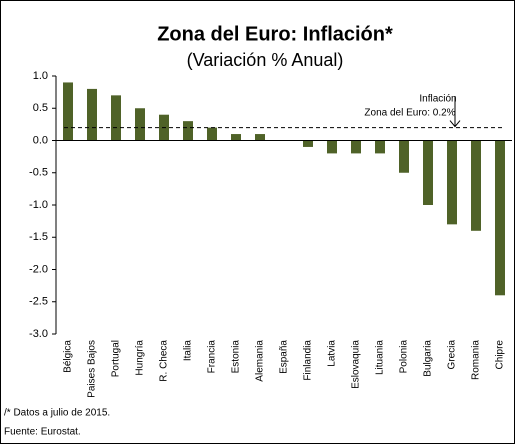 Image resolution: width=515 pixels, height=444 pixels. Describe the element at coordinates (38, 334) in the screenshot. I see `y-tick-label: -3.0` at that location.